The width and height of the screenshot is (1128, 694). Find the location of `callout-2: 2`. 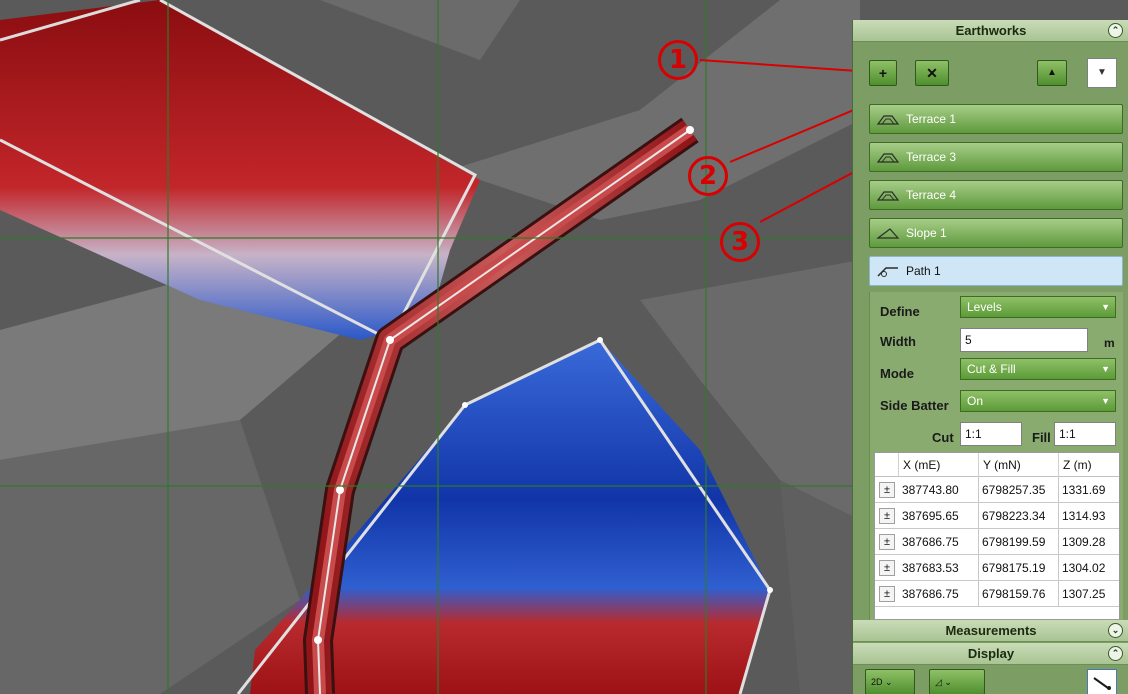

callout-2: 2 is located at coordinates (708, 176).